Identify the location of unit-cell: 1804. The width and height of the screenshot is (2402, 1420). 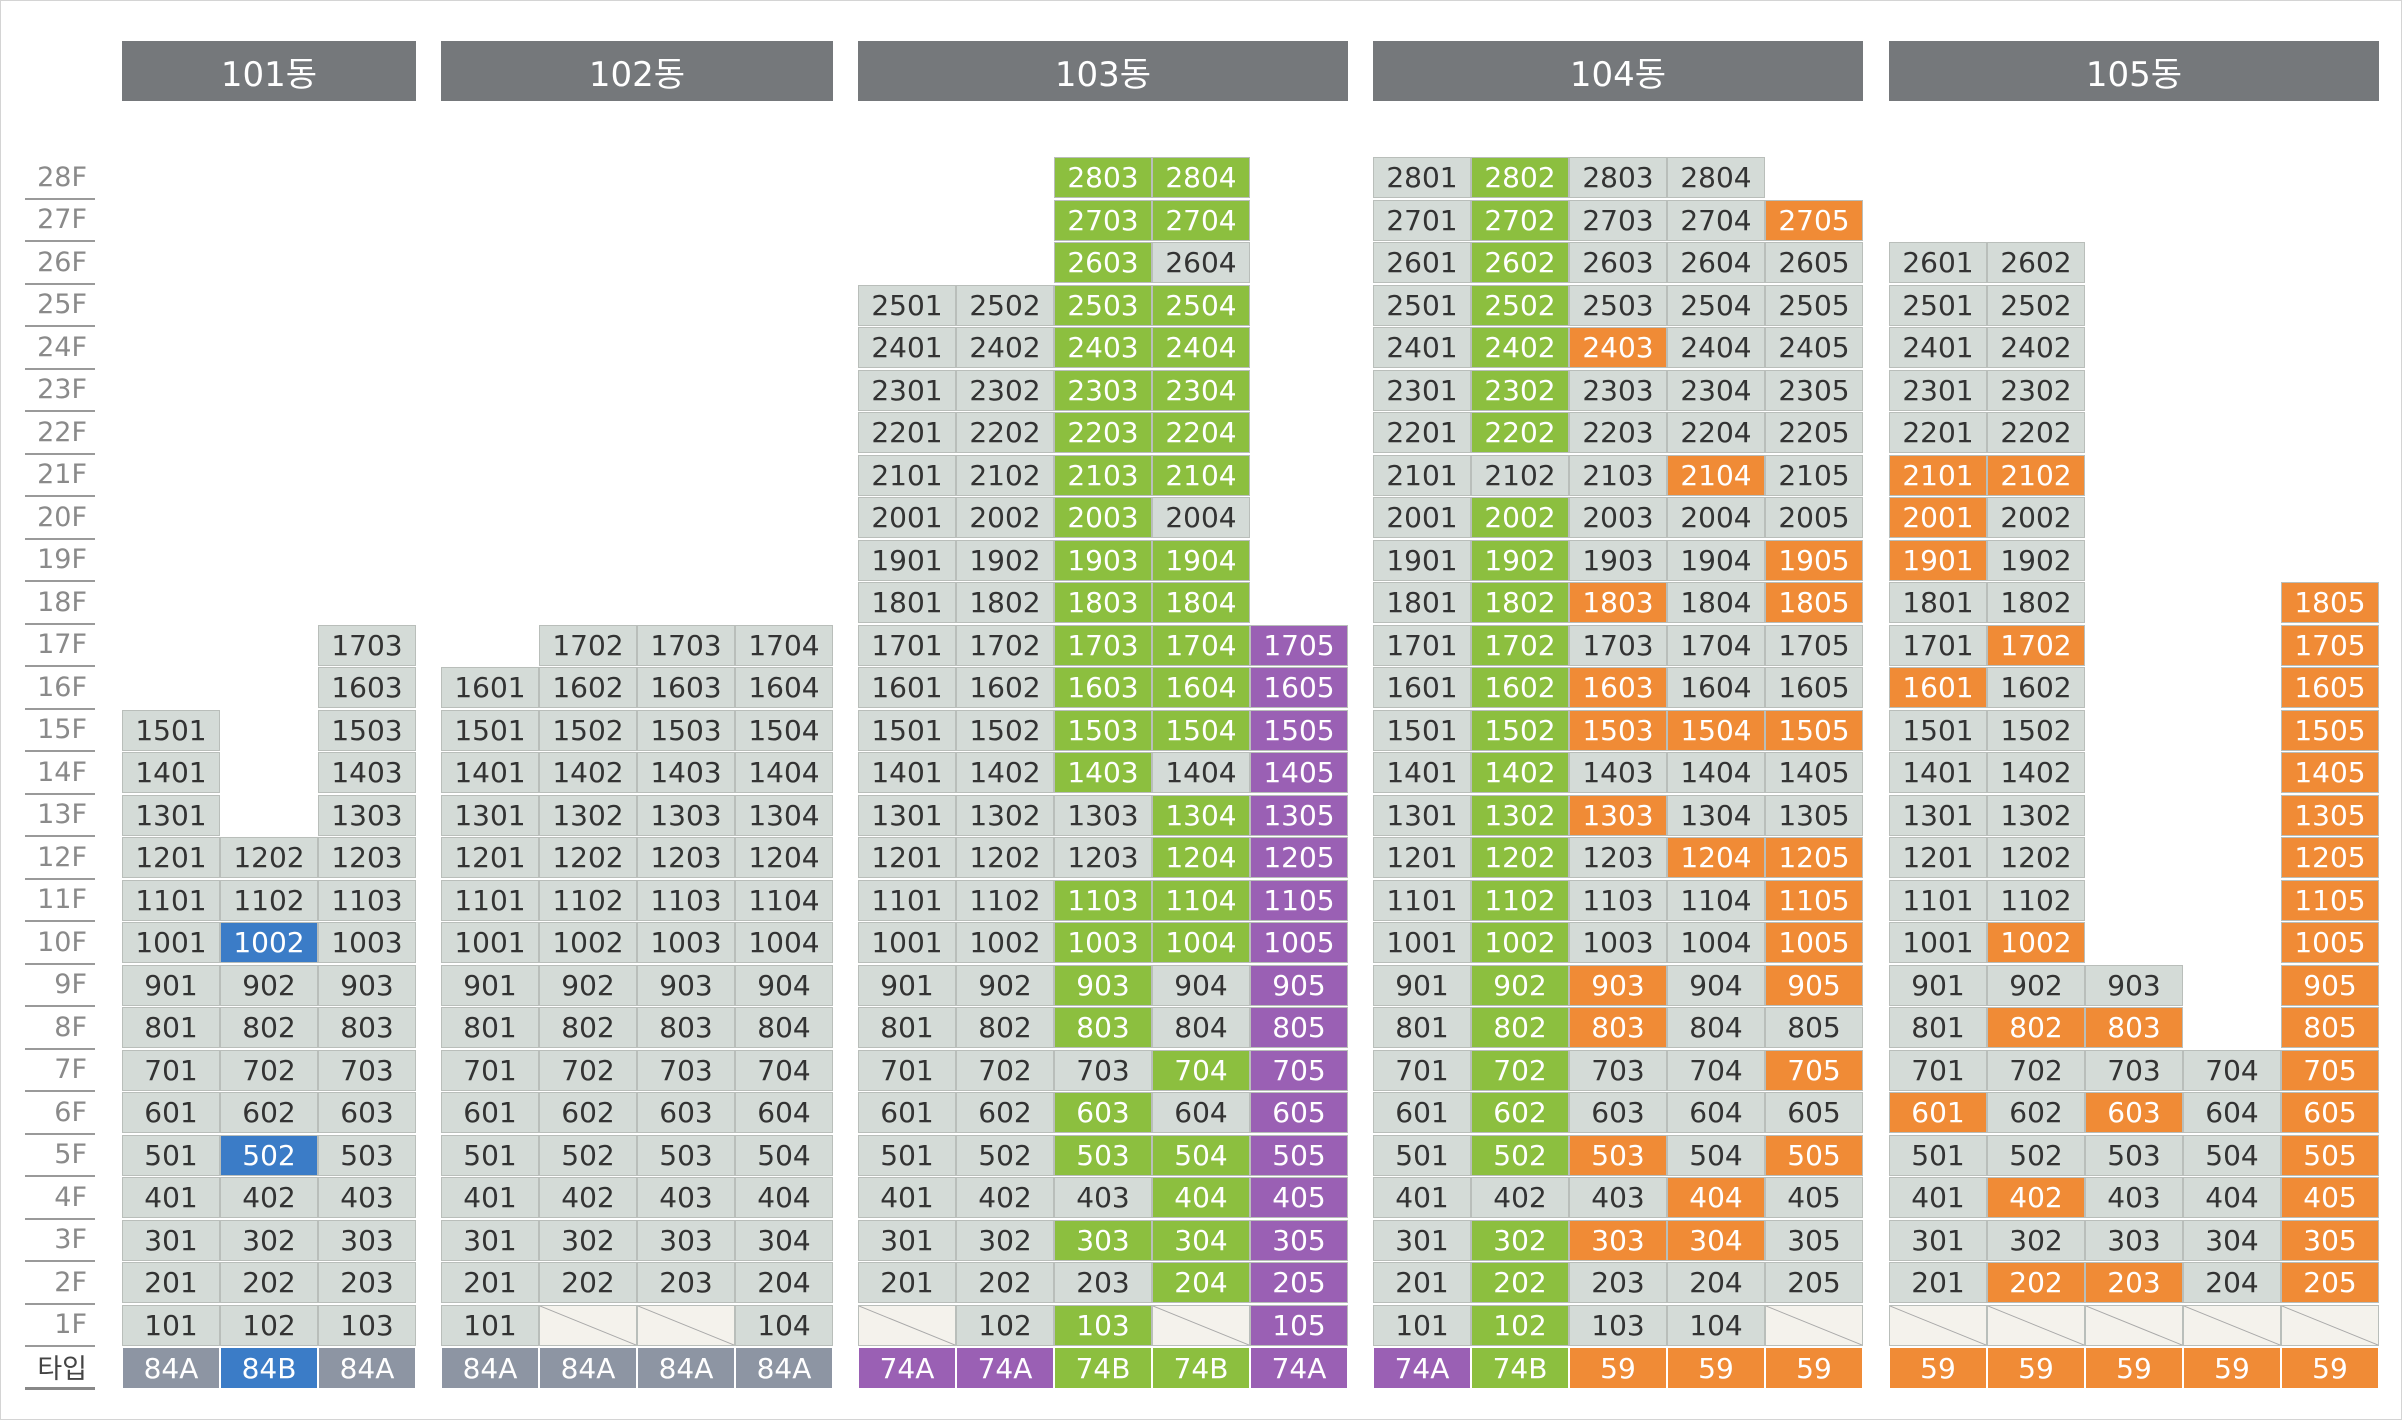
(1716, 602).